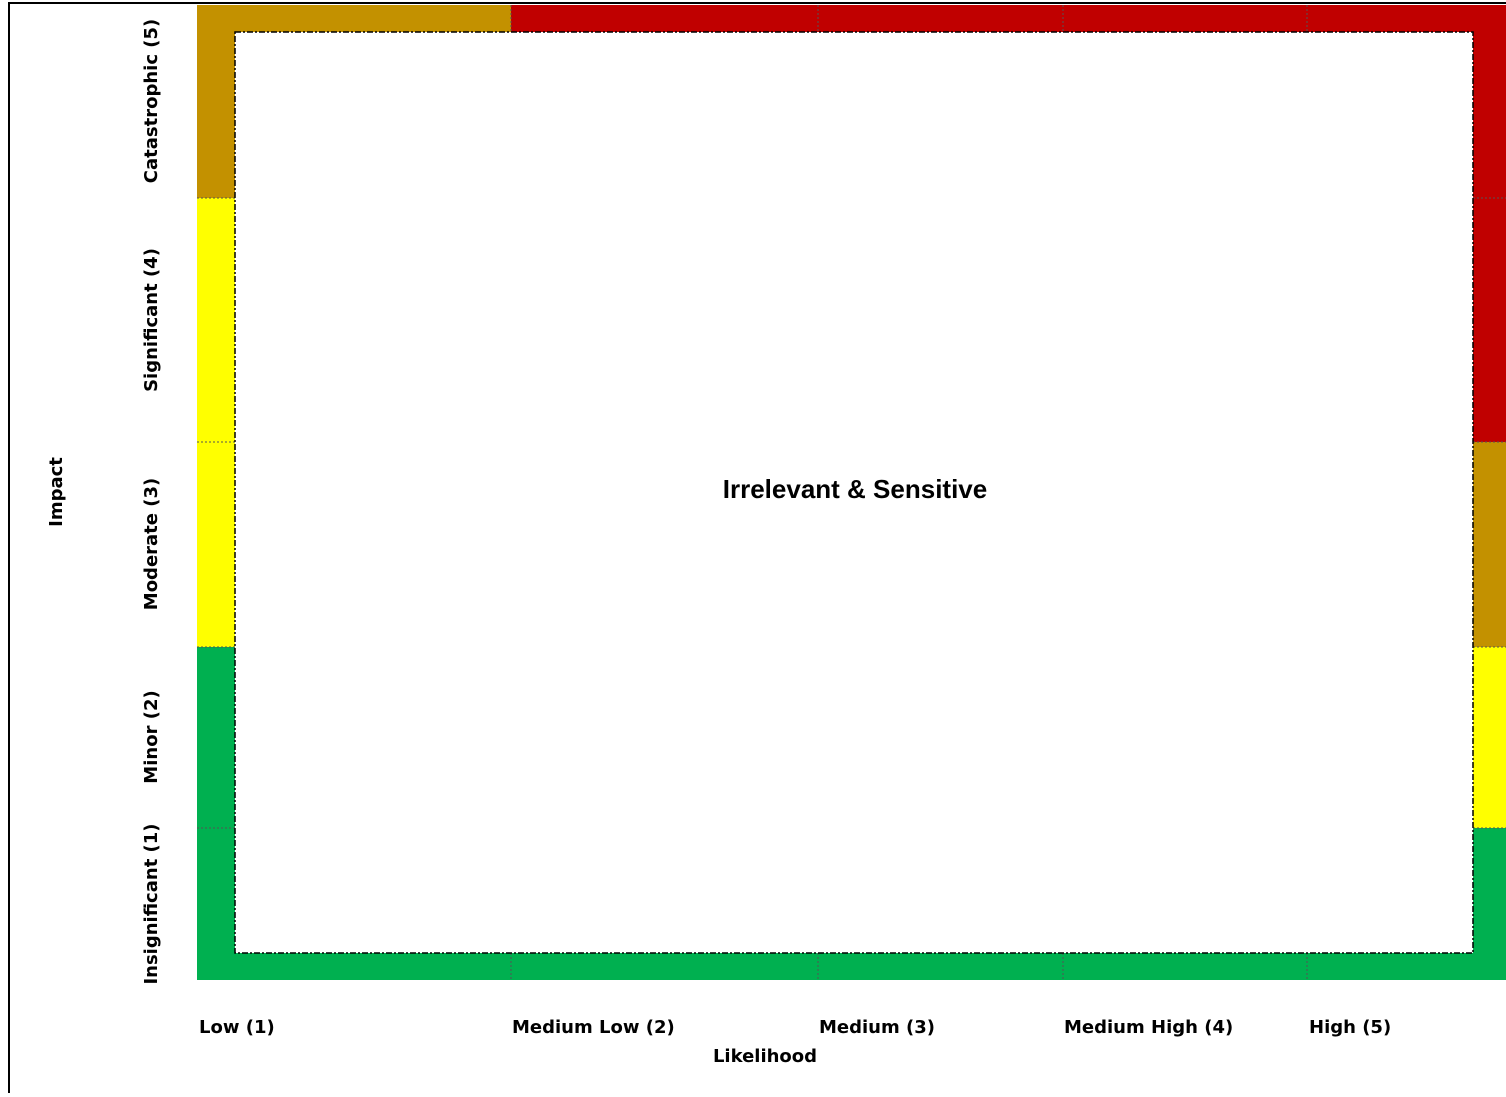  I want to click on column-label: High (5), so click(1350, 1027).